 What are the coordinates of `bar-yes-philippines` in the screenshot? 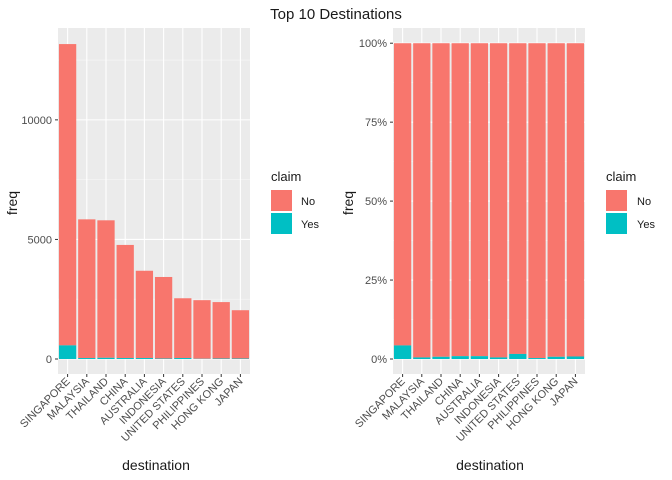 It's located at (537, 358).